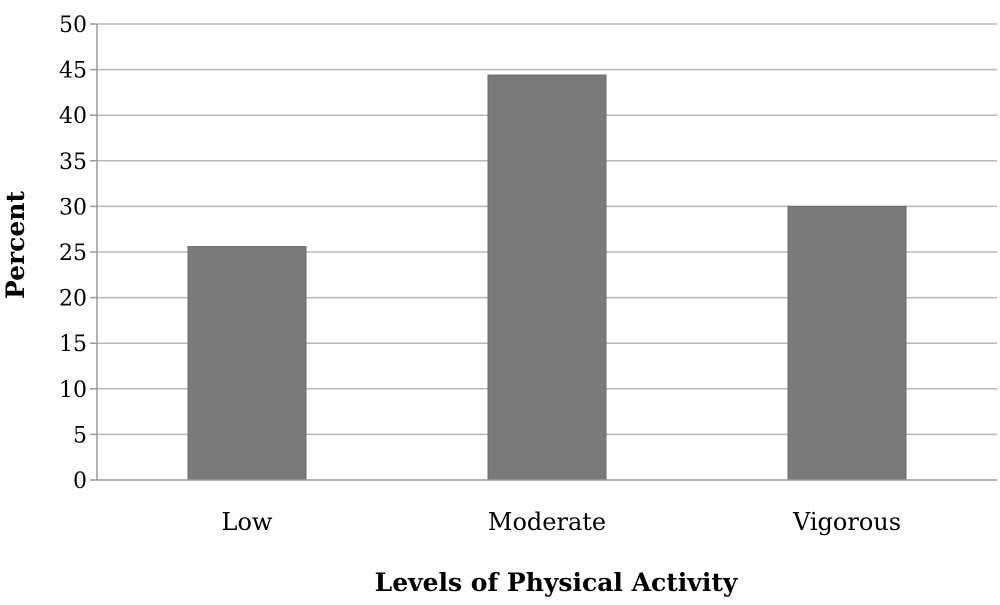  Describe the element at coordinates (15, 245) in the screenshot. I see `y-axis-title: Percent` at that location.